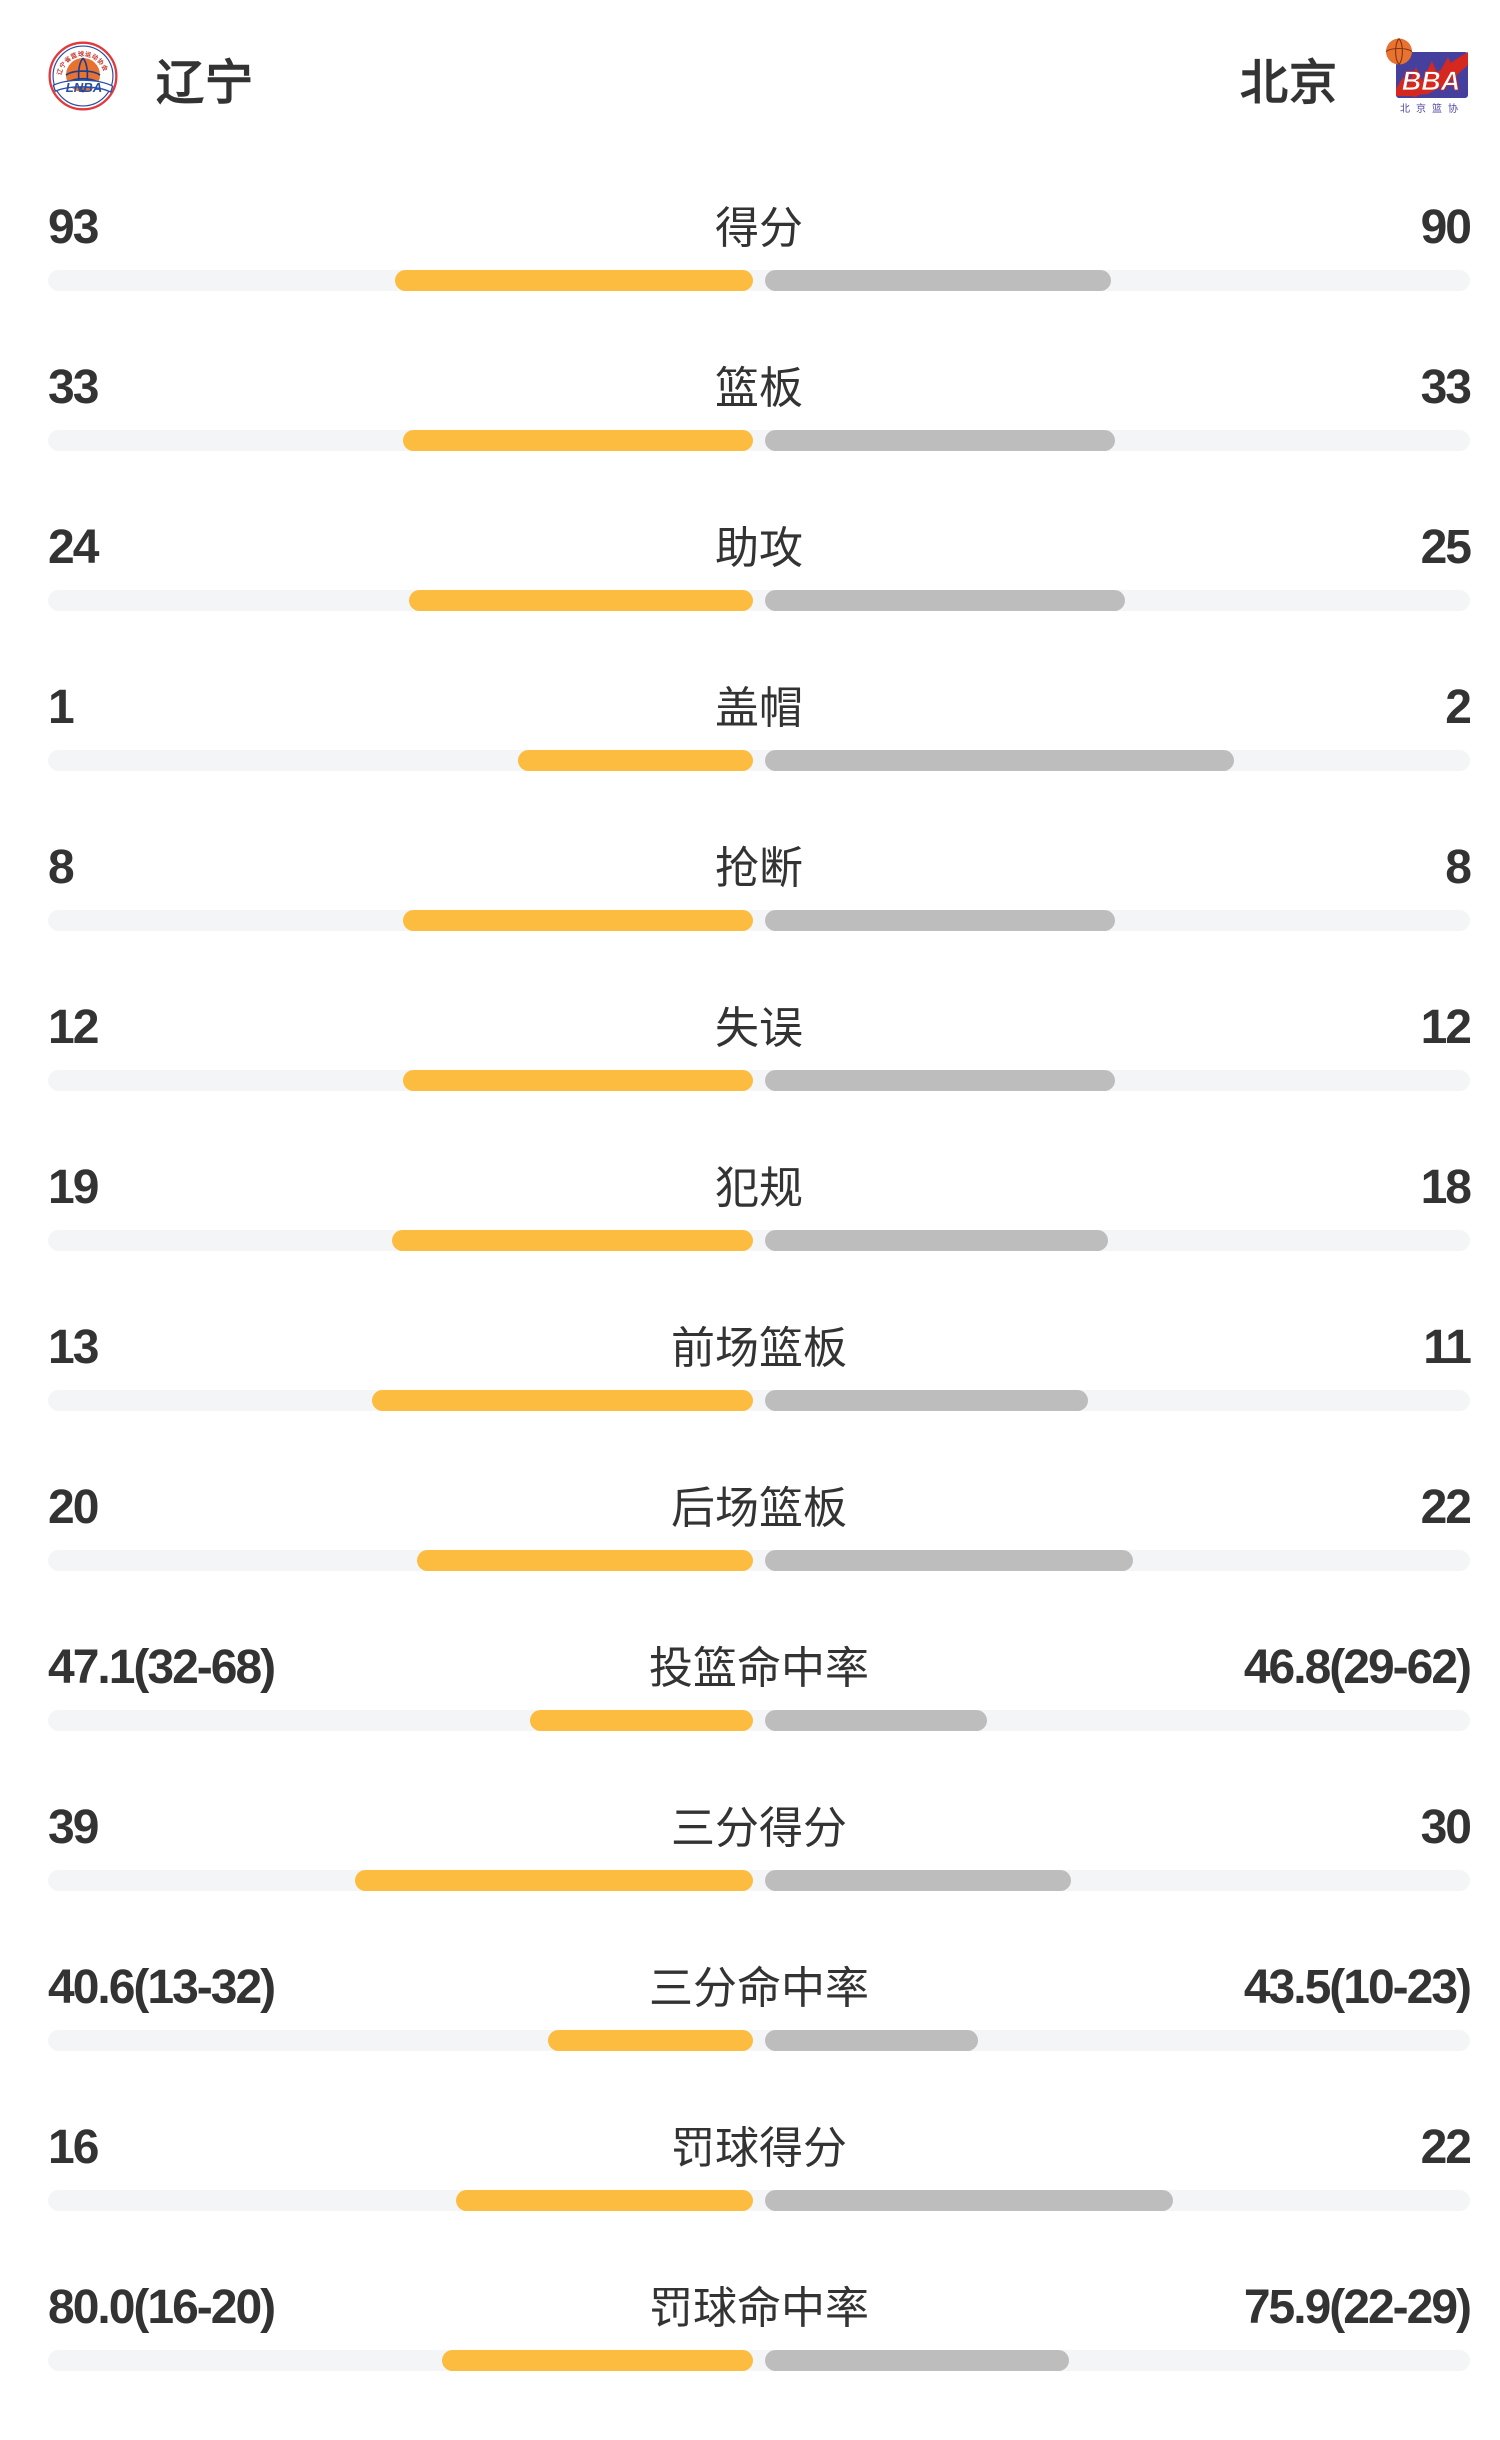 Image resolution: width=1500 pixels, height=2440 pixels. Describe the element at coordinates (1446, 1027) in the screenshot. I see `stat-away-value: 12` at that location.